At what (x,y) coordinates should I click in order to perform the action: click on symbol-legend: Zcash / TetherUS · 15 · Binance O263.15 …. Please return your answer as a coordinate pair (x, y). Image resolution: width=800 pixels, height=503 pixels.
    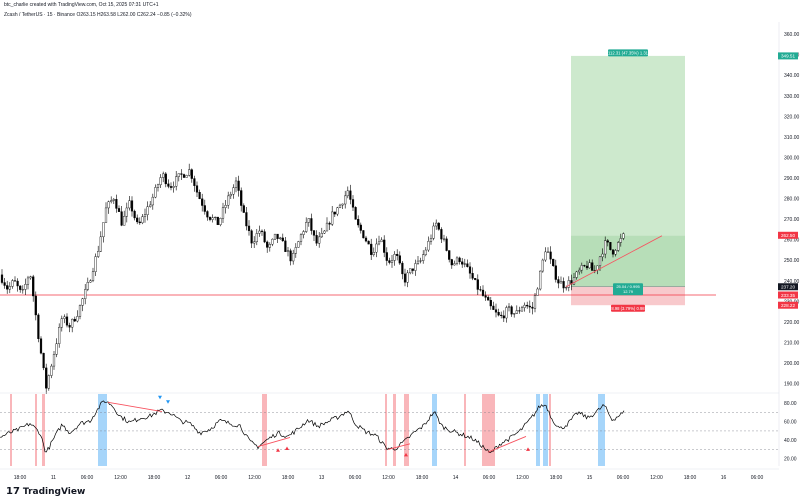
    Looking at the image, I should click on (98, 15).